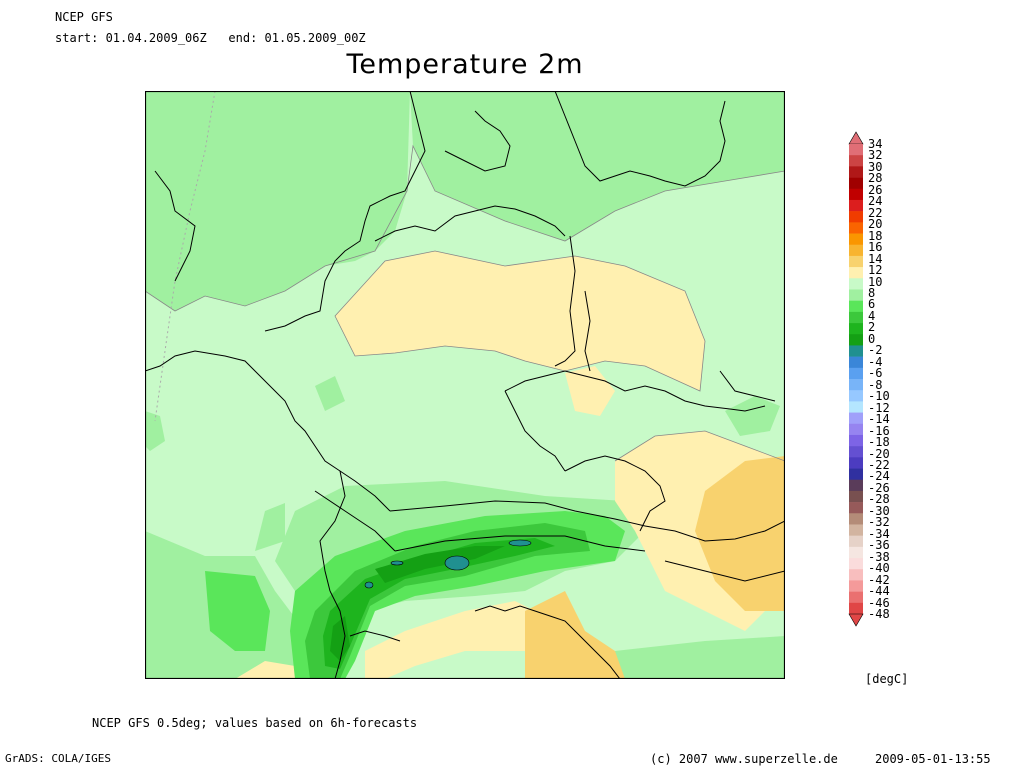 The image size is (1024, 768). I want to click on legend-label: 18, so click(875, 235).